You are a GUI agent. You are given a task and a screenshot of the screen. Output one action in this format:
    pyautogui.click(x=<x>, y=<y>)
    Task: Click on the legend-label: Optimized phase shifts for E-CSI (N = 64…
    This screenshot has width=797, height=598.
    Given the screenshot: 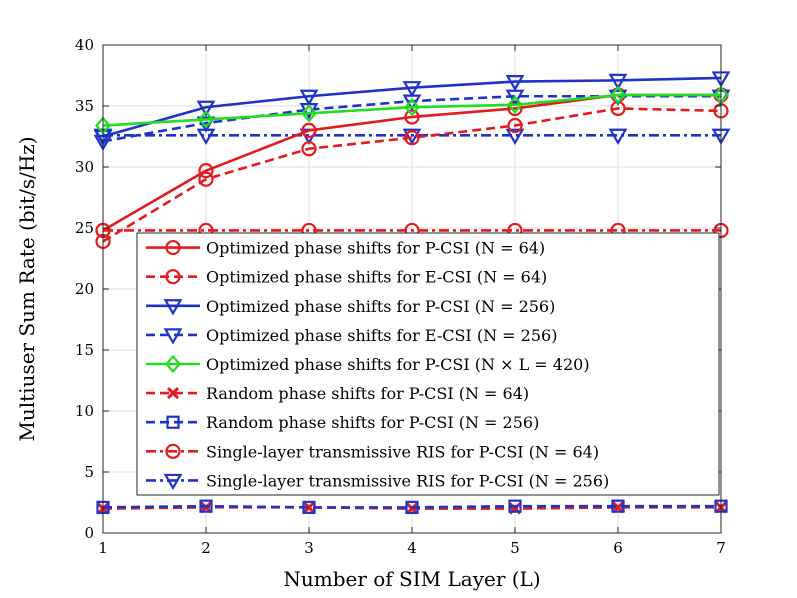 What is the action you would take?
    pyautogui.click(x=376, y=277)
    